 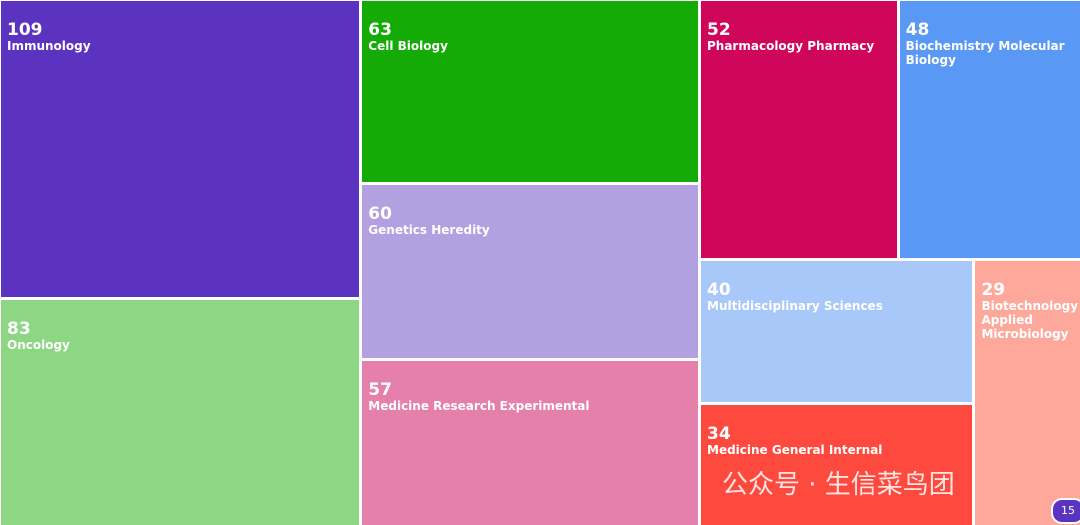 I want to click on tile: 60 Genetics Heredity, so click(x=530, y=272).